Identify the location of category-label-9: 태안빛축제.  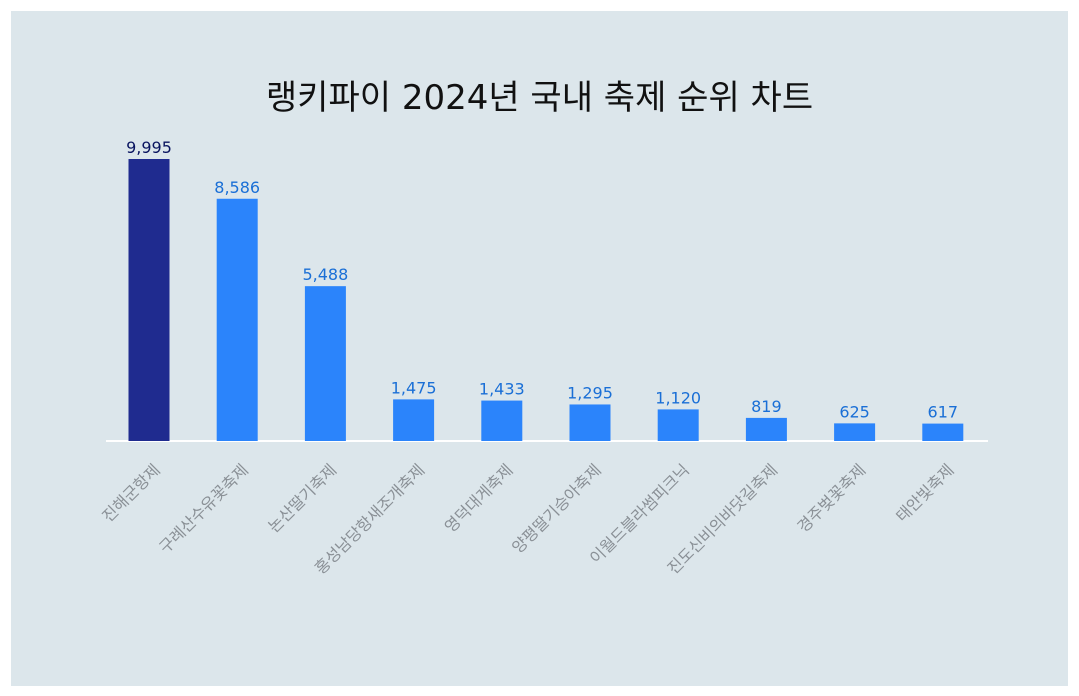
(924, 492).